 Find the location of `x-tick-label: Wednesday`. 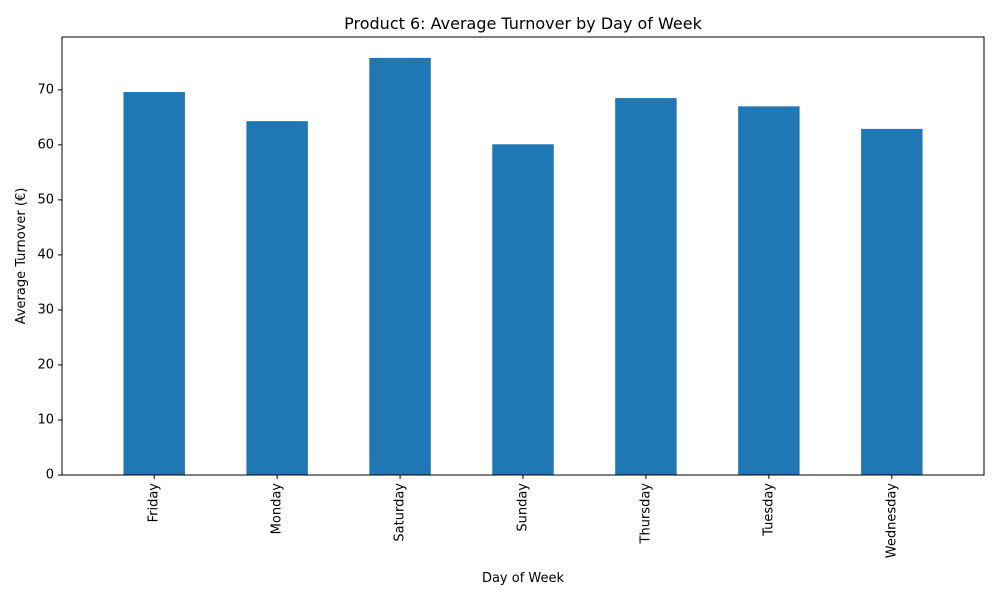

x-tick-label: Wednesday is located at coordinates (891, 521).